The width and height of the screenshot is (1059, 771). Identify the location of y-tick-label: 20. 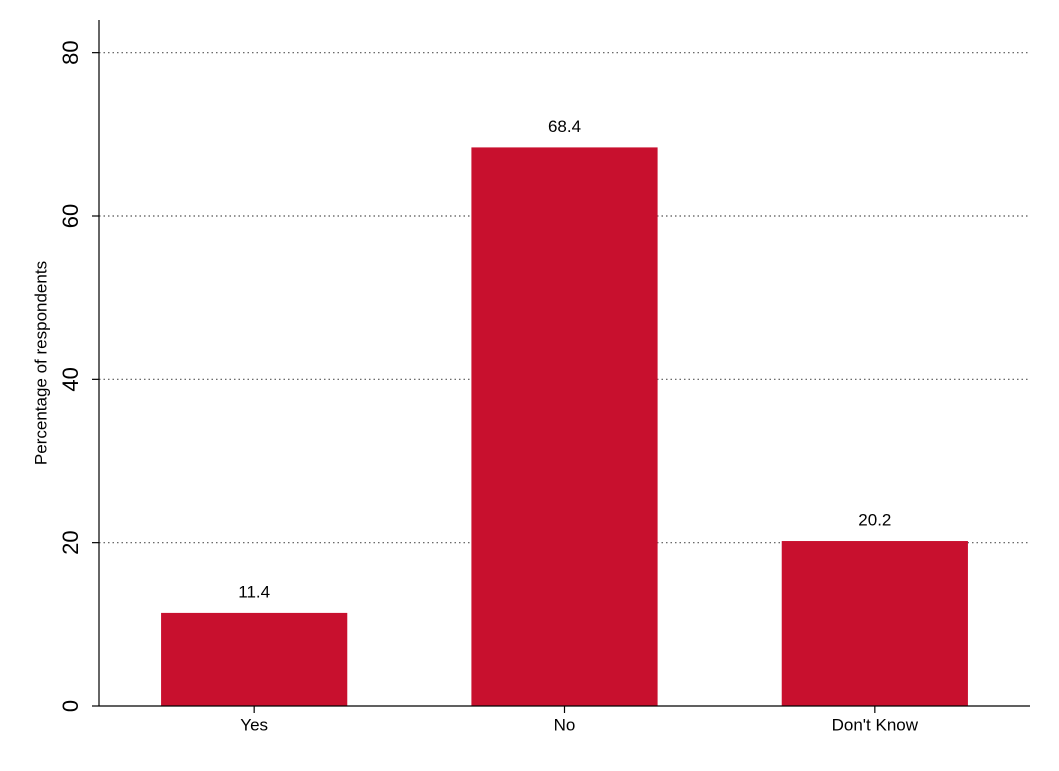
(70, 542).